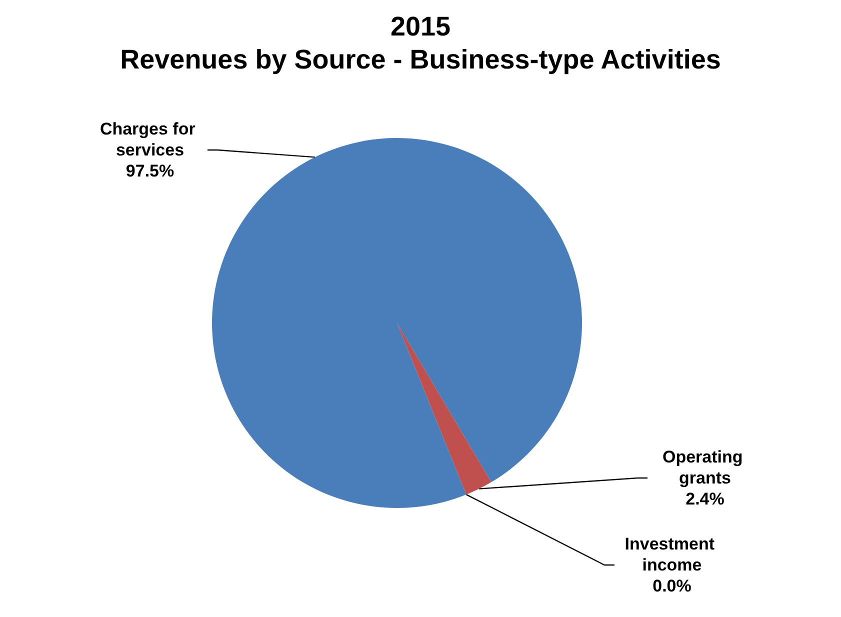 The image size is (841, 617). I want to click on chart-title: 2015, so click(420, 27).